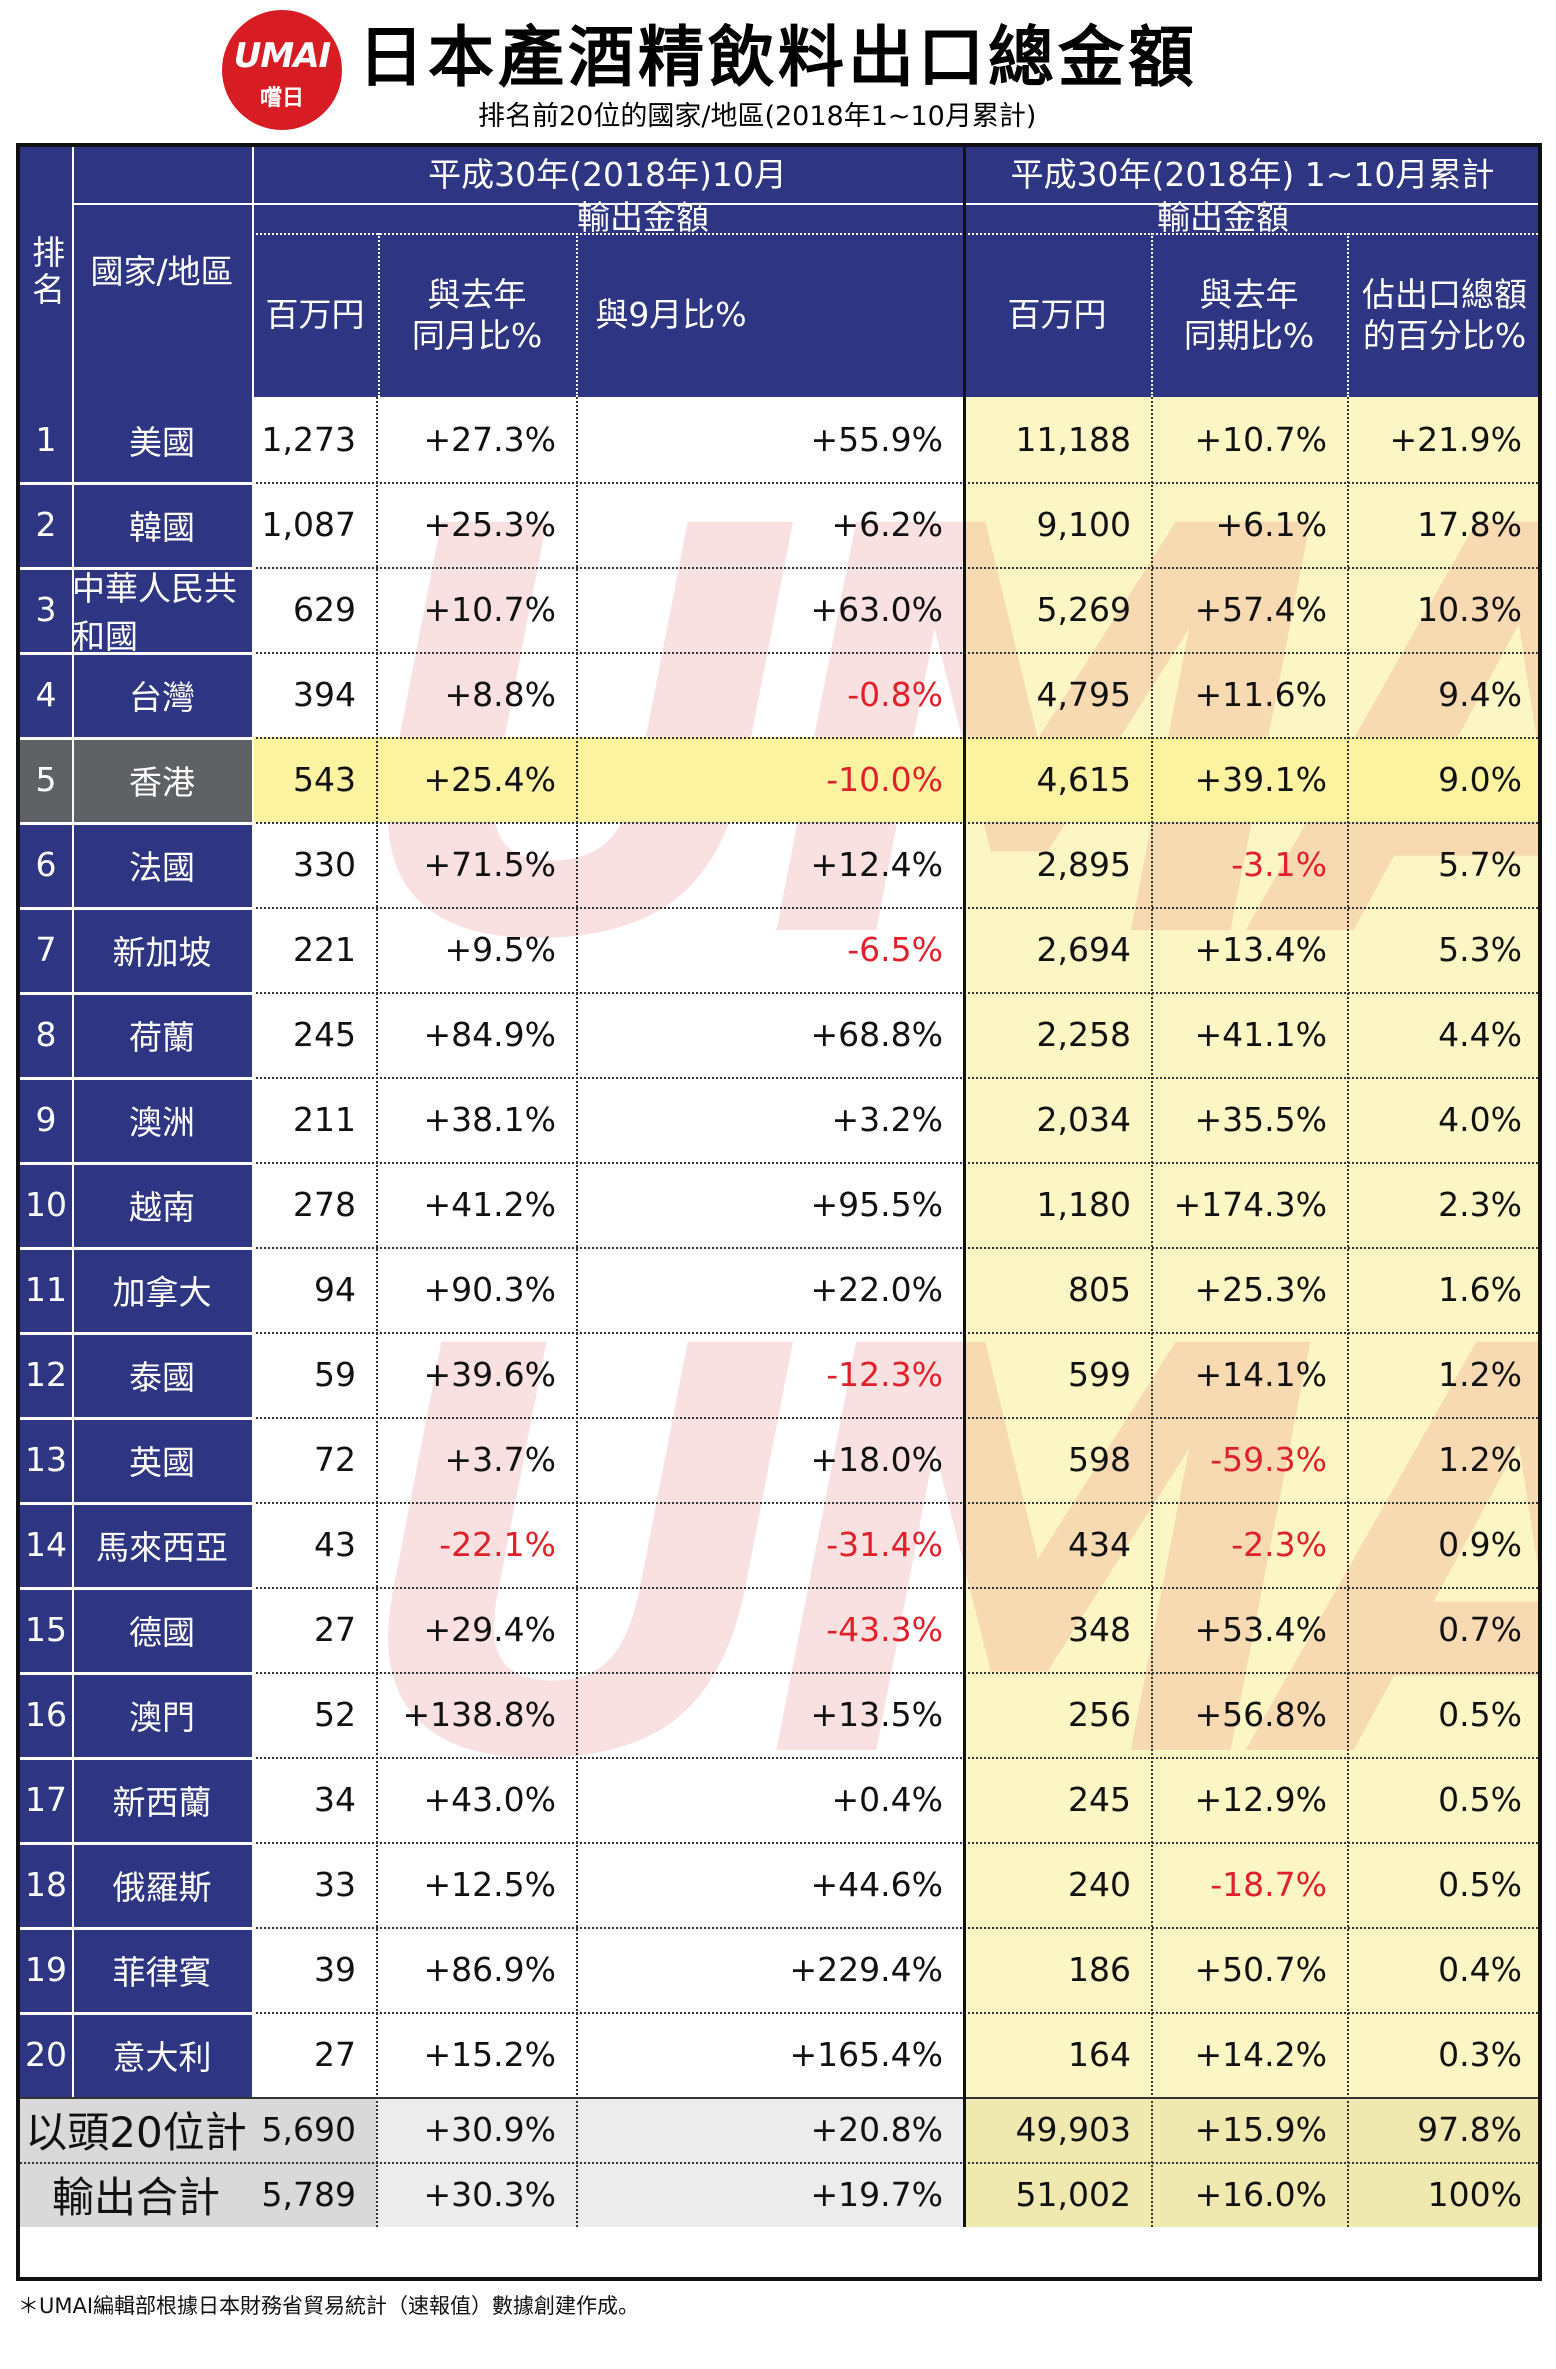 Image resolution: width=1556 pixels, height=2369 pixels. Describe the element at coordinates (769, 315) in the screenshot. I see `col-month-mom-header: 與9月比%` at that location.